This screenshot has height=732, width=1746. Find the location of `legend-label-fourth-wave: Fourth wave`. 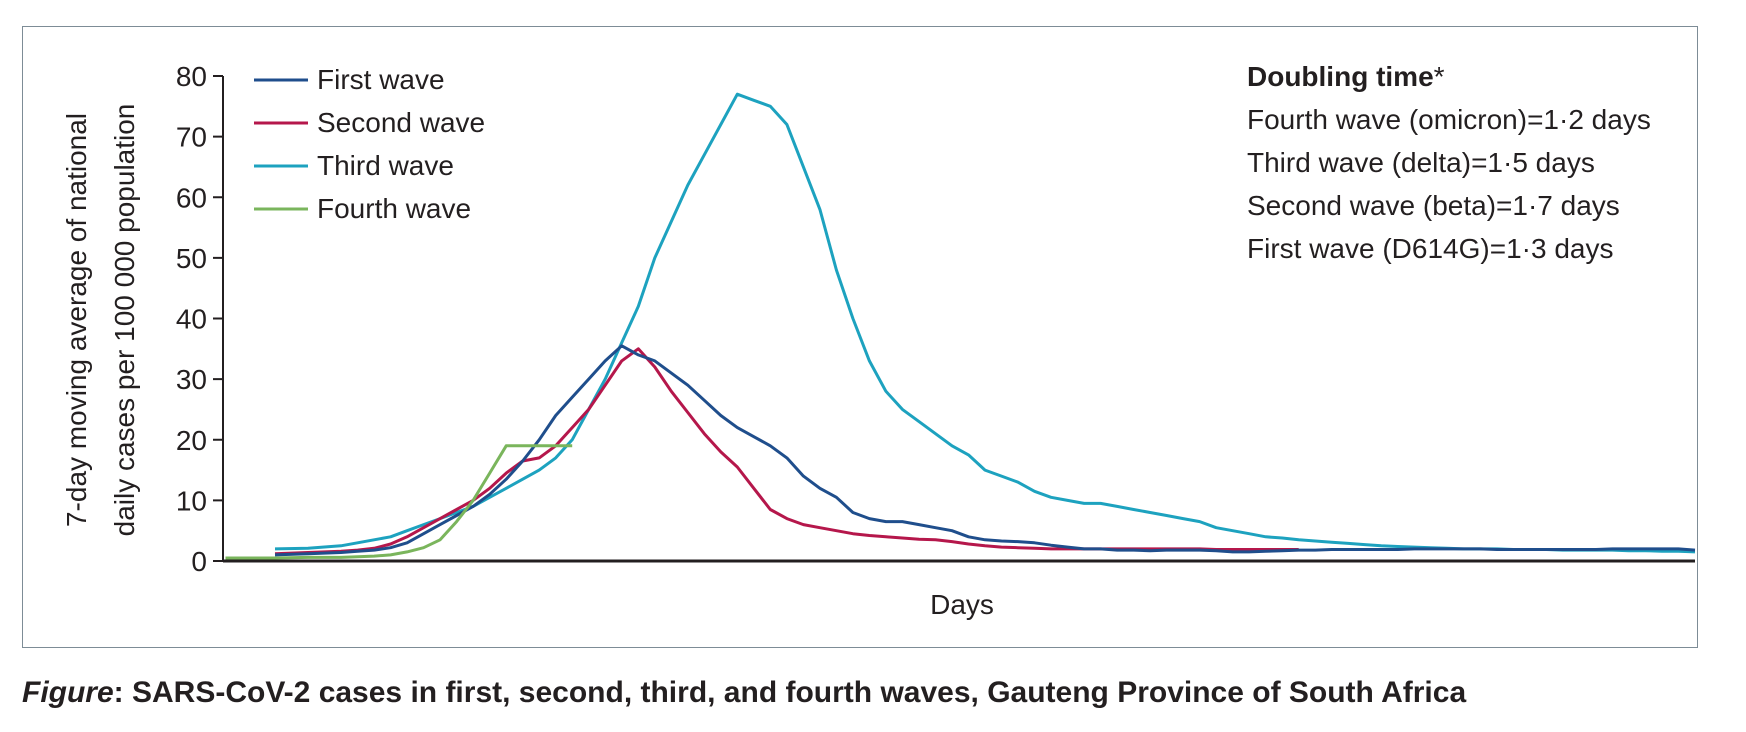

legend-label-fourth-wave: Fourth wave is located at coordinates (394, 208).